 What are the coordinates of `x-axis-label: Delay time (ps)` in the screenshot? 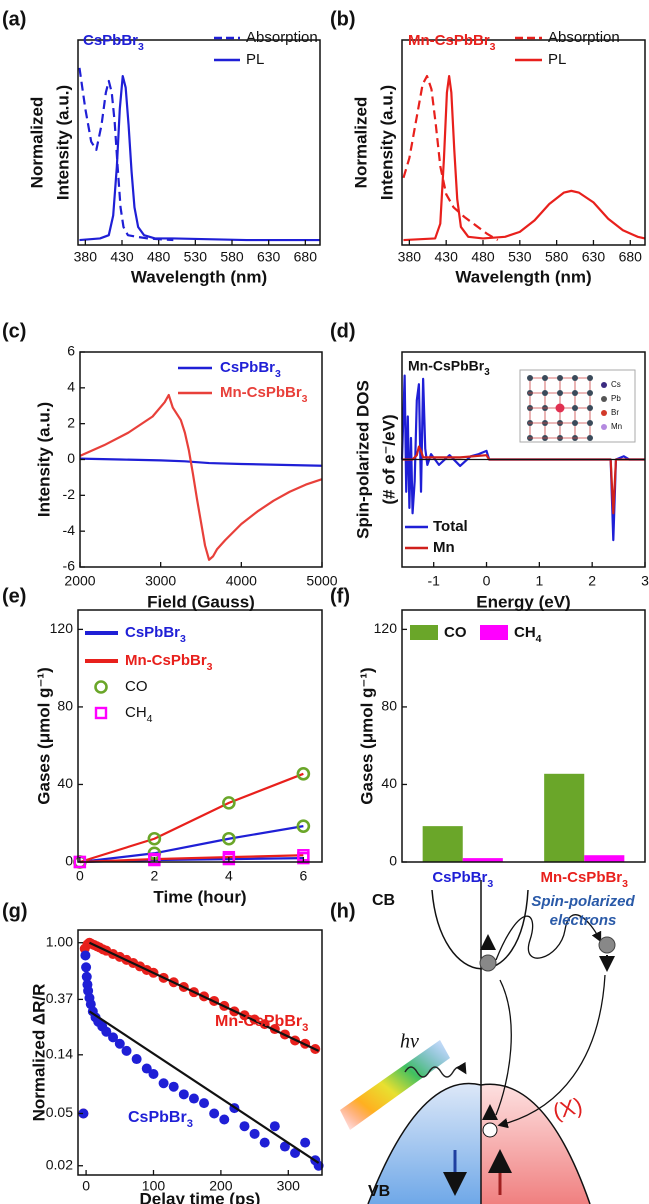 It's located at (200, 1196).